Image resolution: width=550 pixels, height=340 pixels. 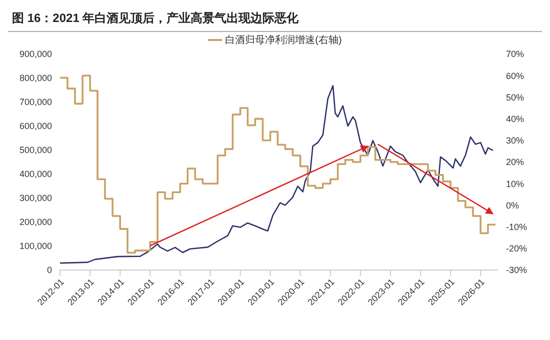 What do you see at coordinates (517, 270) in the screenshot?
I see `y2-tick-label: -30%` at bounding box center [517, 270].